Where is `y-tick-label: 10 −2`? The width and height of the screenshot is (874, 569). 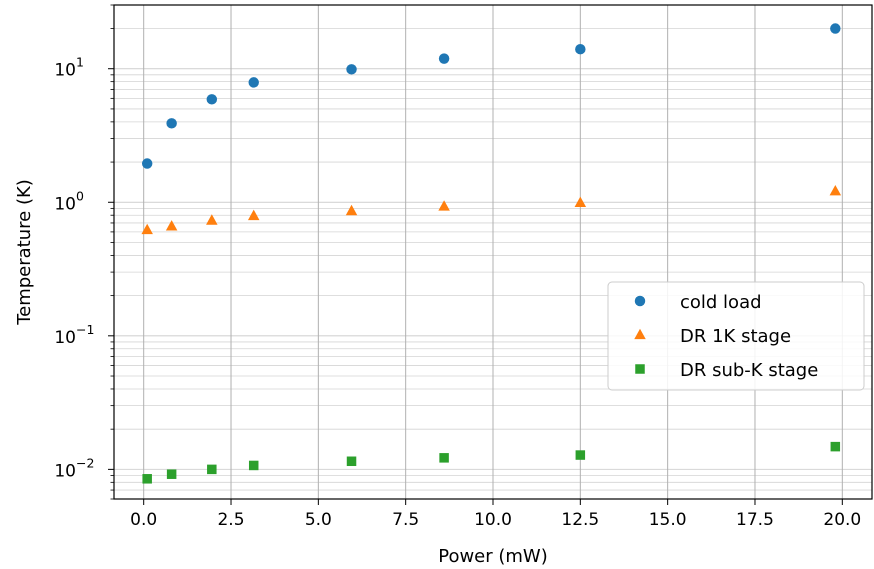
y-tick-label: 10 −2 is located at coordinates (74, 468).